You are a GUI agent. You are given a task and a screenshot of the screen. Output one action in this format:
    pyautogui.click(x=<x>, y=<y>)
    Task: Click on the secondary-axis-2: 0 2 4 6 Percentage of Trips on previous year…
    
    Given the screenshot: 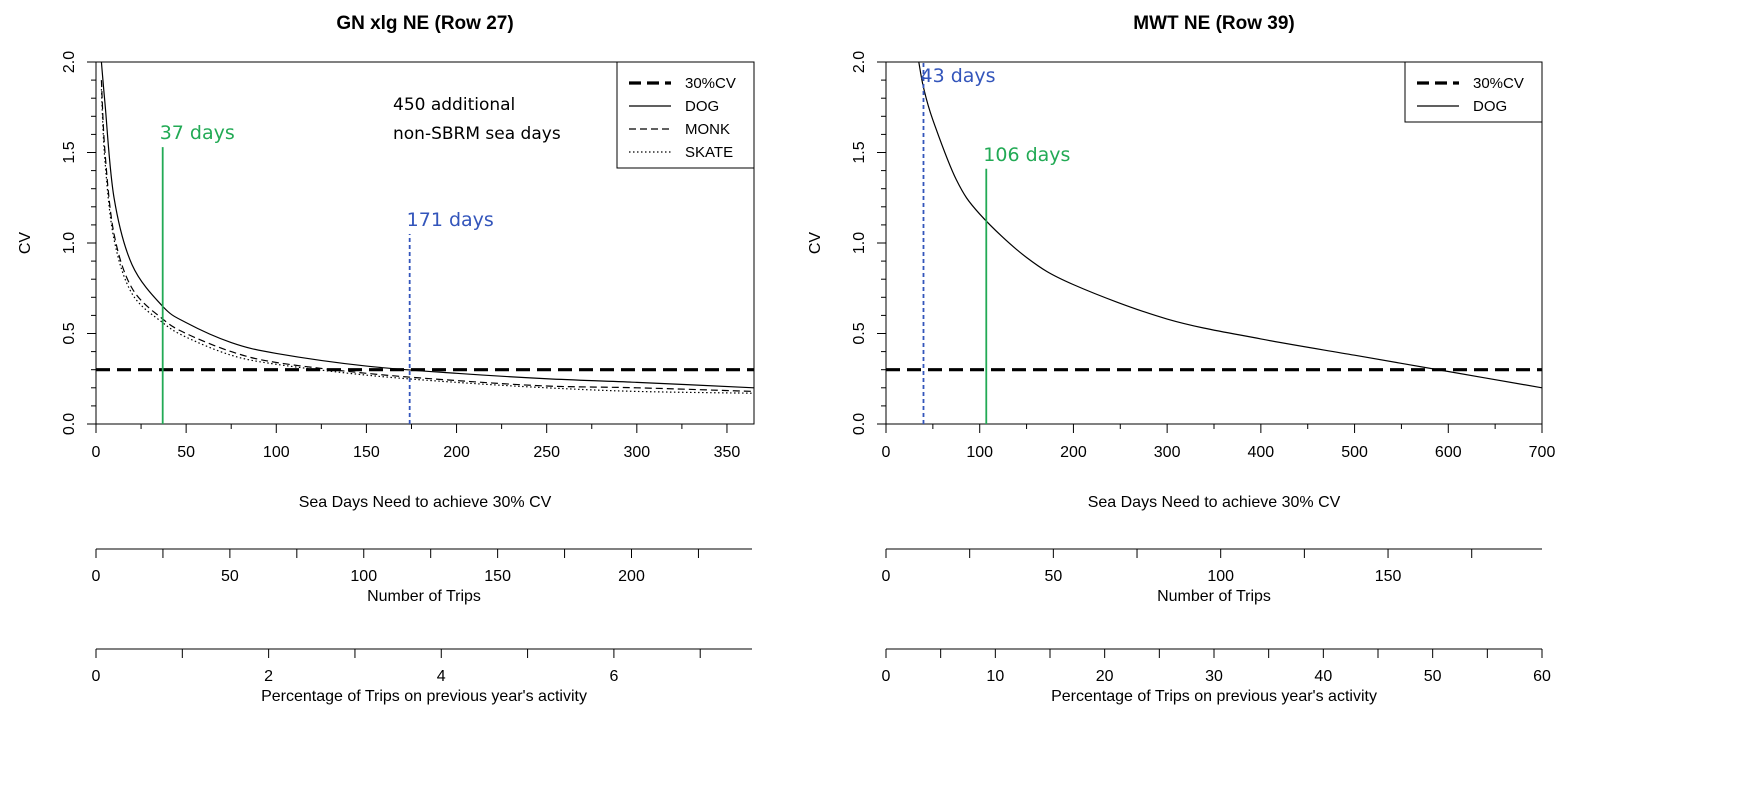 What is the action you would take?
    pyautogui.click(x=422, y=676)
    